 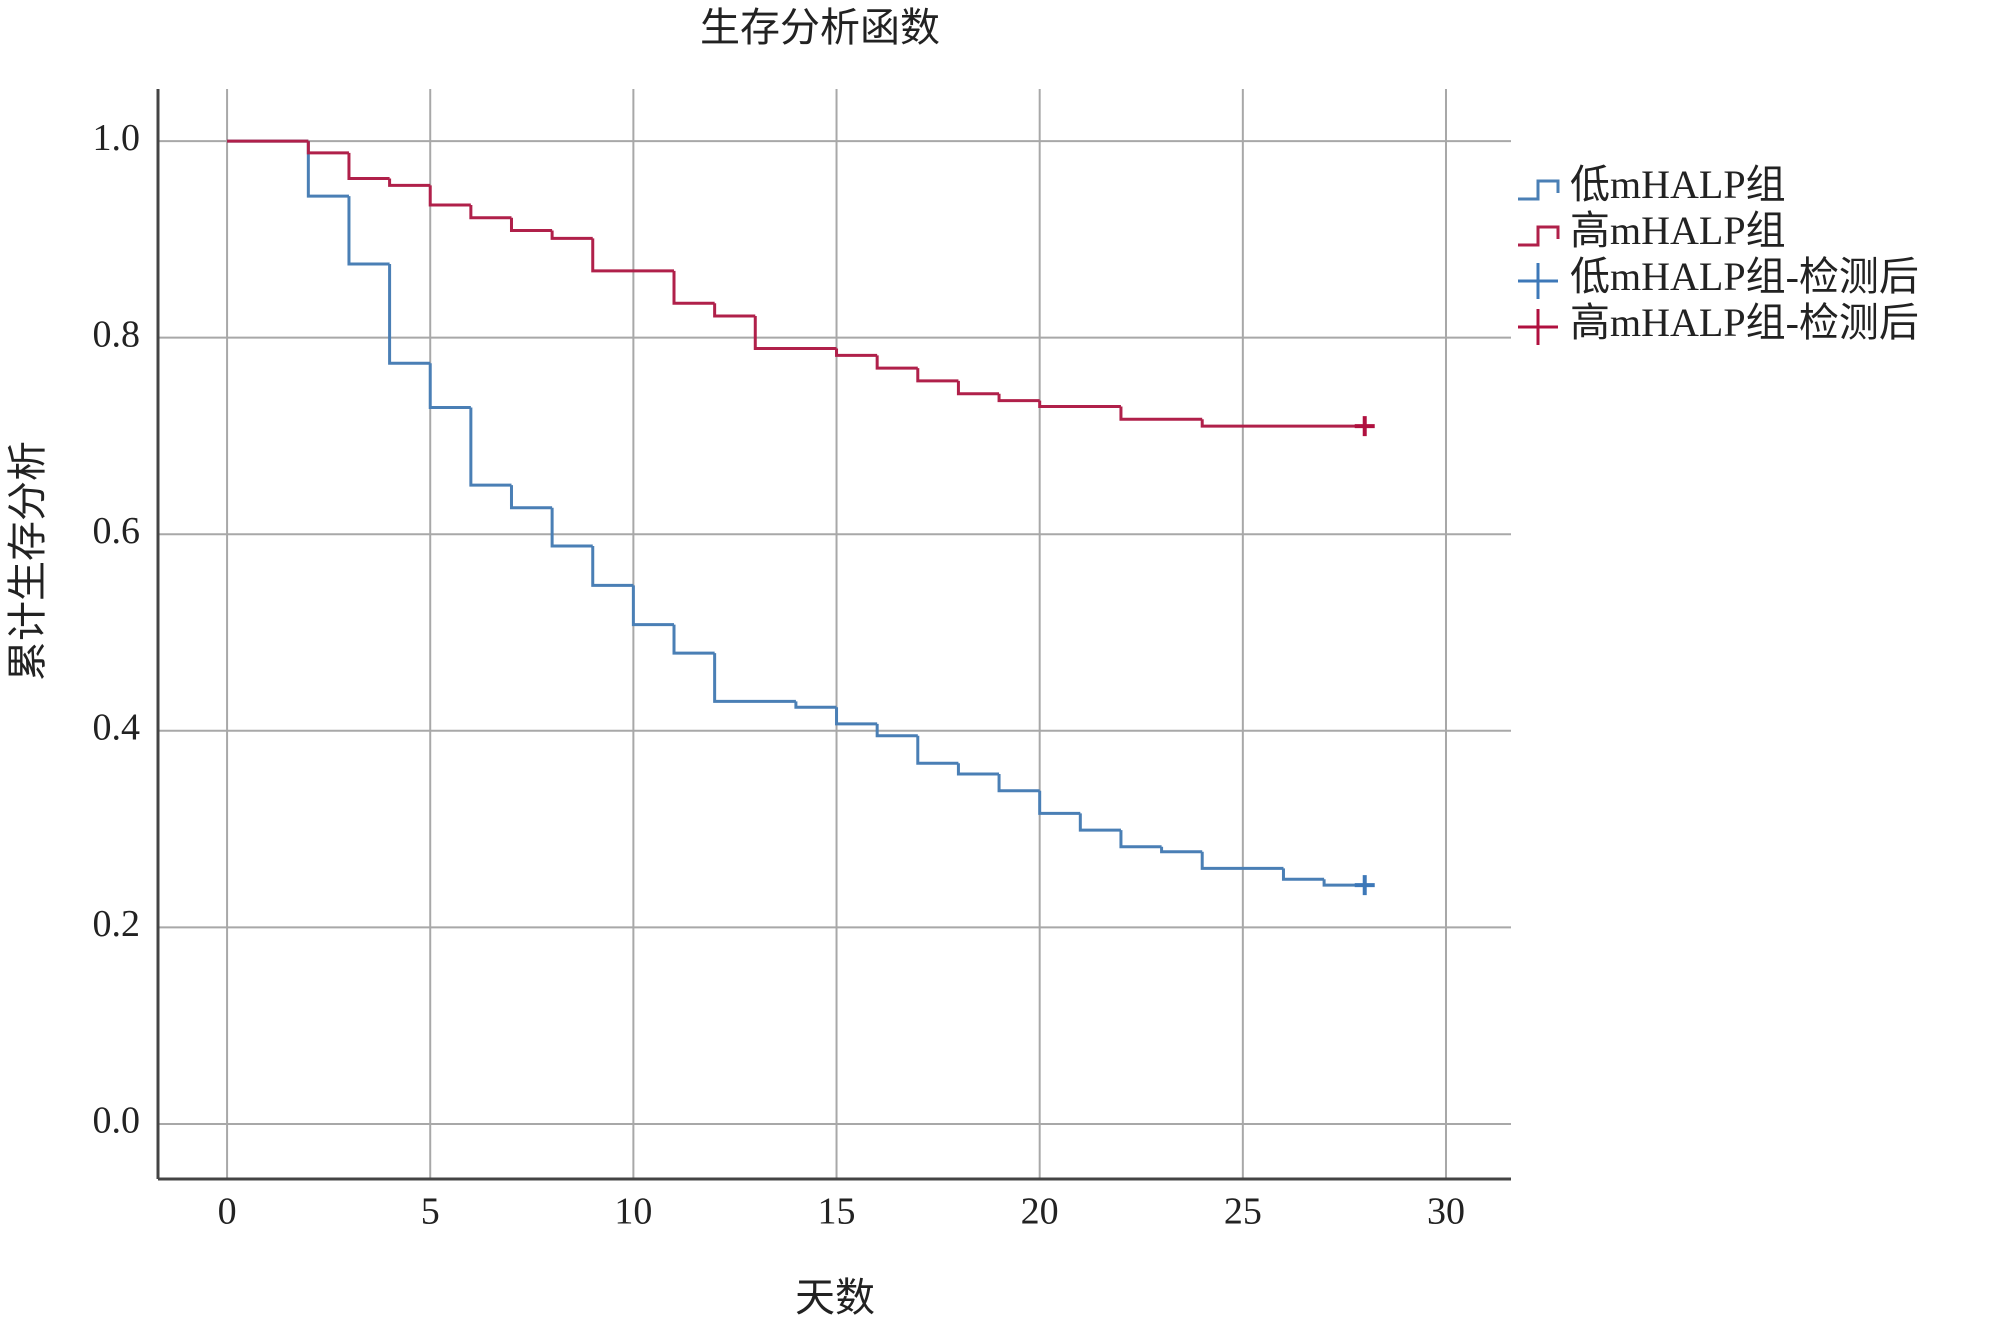 What do you see at coordinates (1040, 1212) in the screenshot?
I see `x-tick-label: 20` at bounding box center [1040, 1212].